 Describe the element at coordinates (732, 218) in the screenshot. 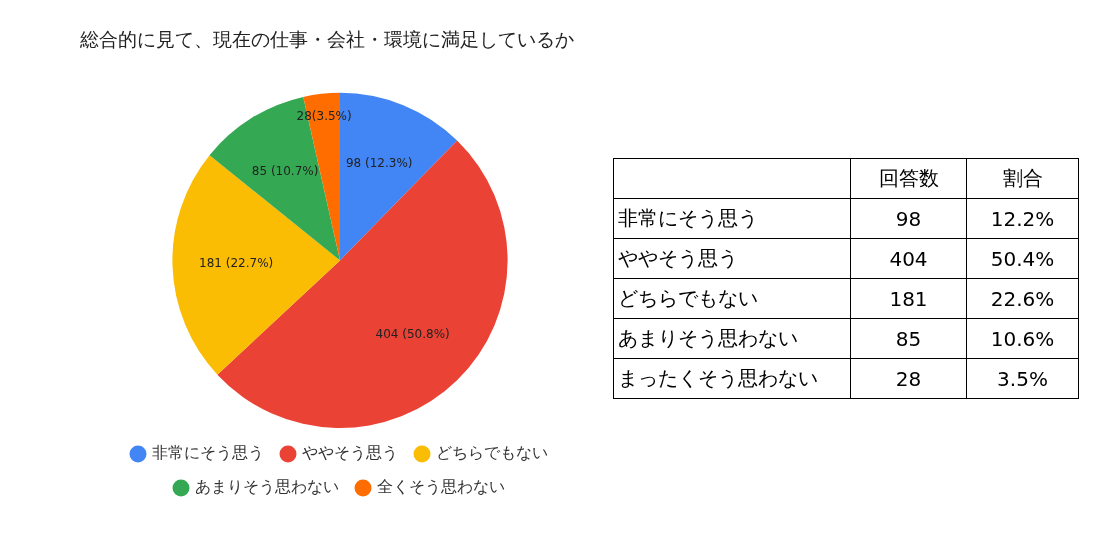

I see `category-label: 非常にそう思う` at that location.